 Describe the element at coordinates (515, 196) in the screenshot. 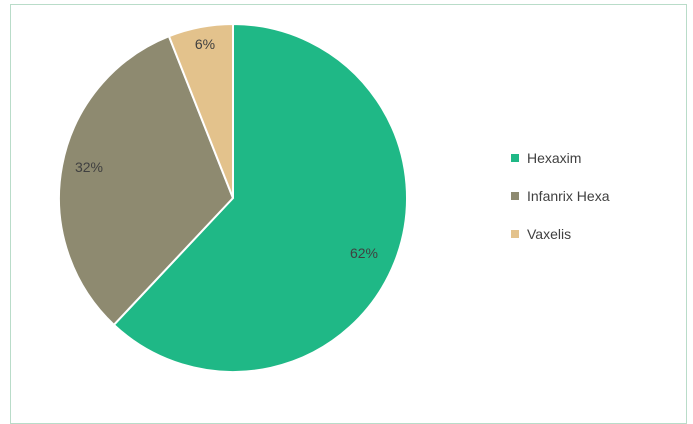

I see `legend-swatch-infanrix-hexa` at that location.